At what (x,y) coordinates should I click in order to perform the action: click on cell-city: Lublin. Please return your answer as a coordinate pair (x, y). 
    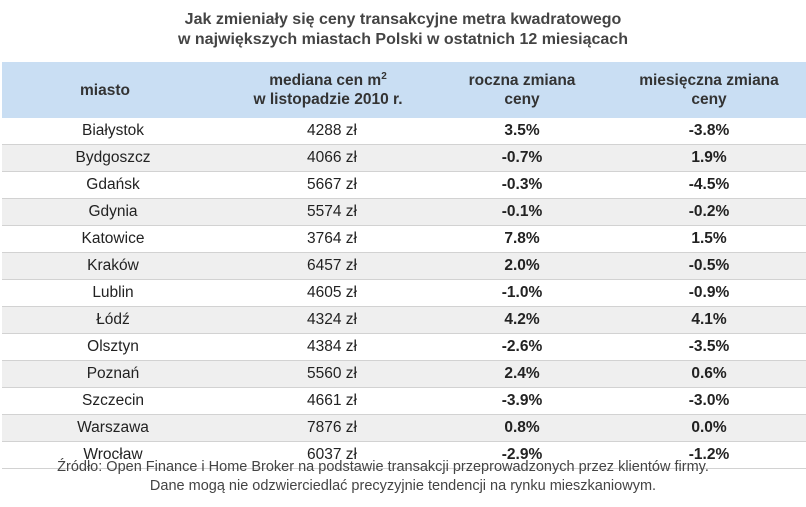
    Looking at the image, I should click on (113, 293).